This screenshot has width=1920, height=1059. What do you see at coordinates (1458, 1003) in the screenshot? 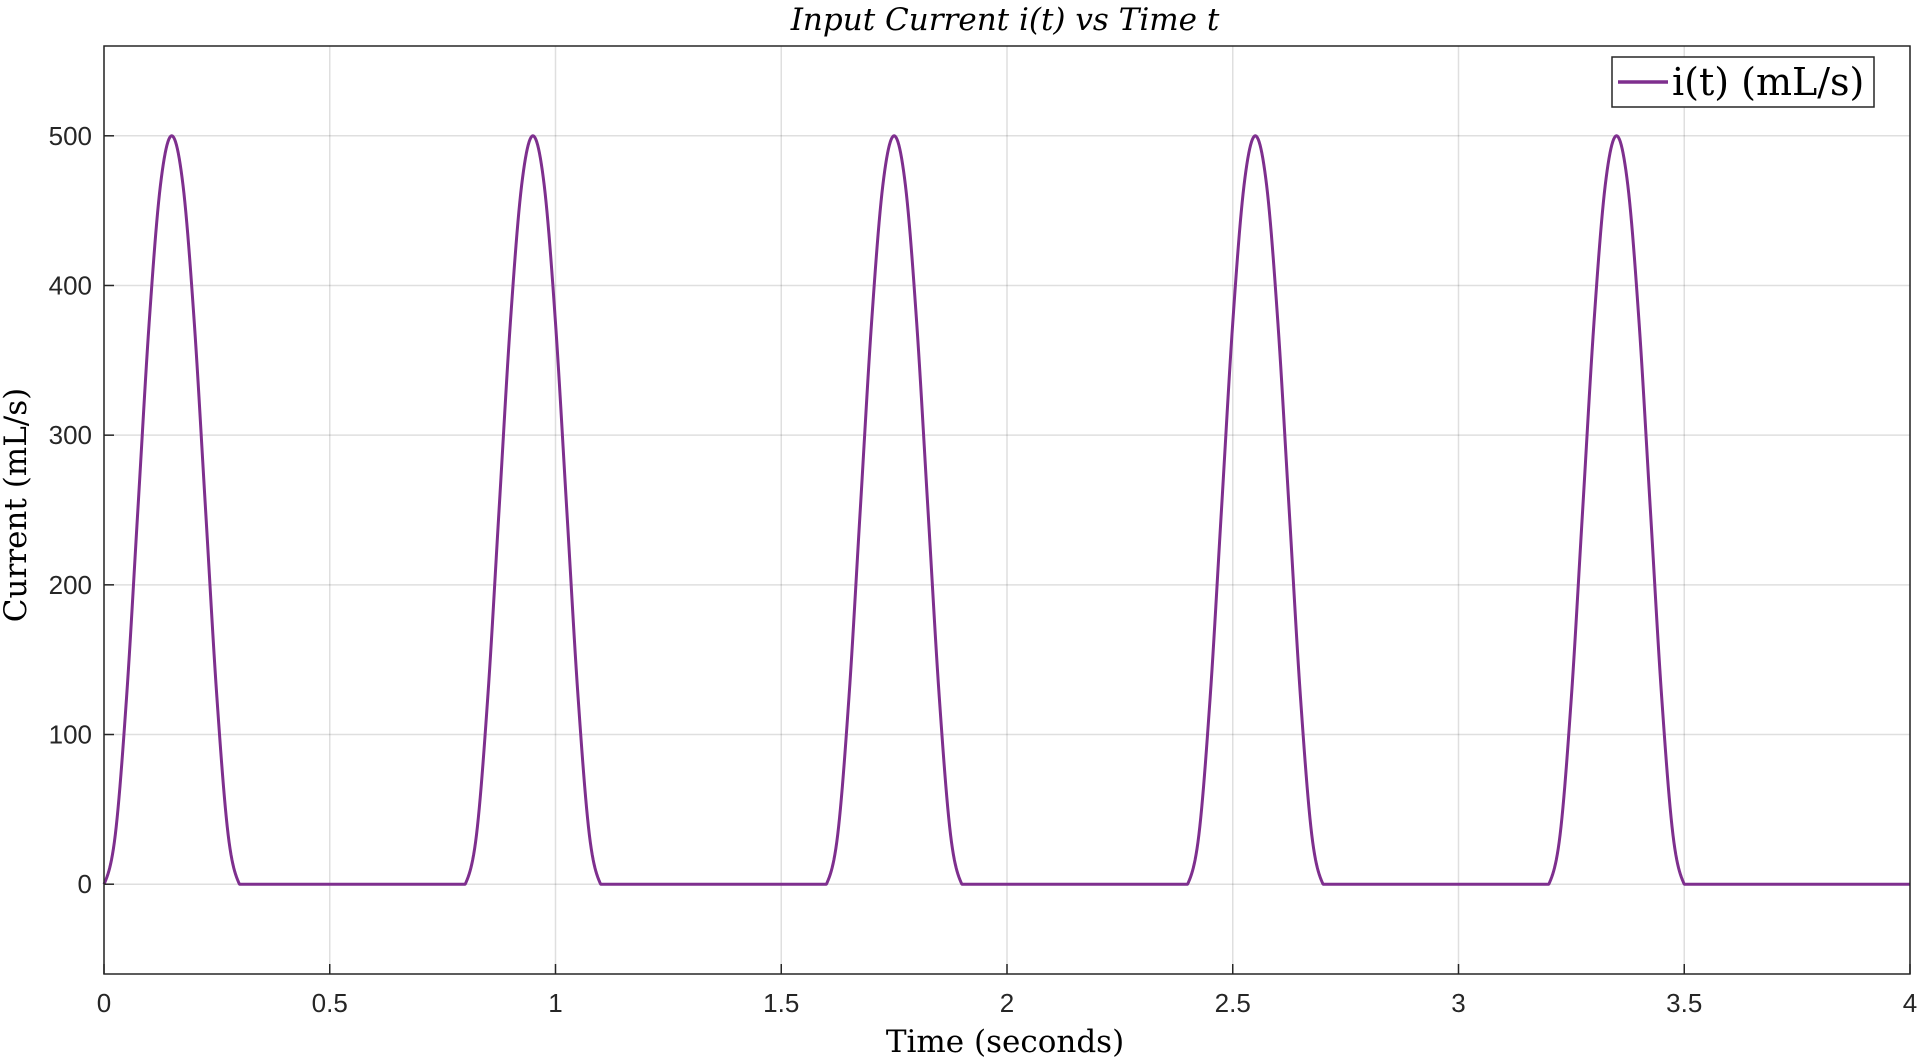
I see `x-tick-label: 3` at bounding box center [1458, 1003].